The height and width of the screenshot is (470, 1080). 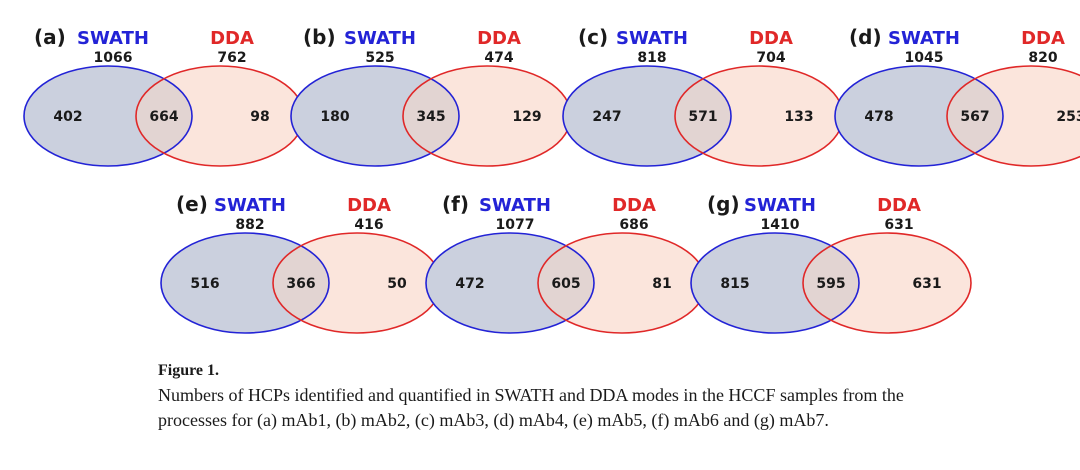 What do you see at coordinates (113, 58) in the screenshot?
I see `swath-total: 1066` at bounding box center [113, 58].